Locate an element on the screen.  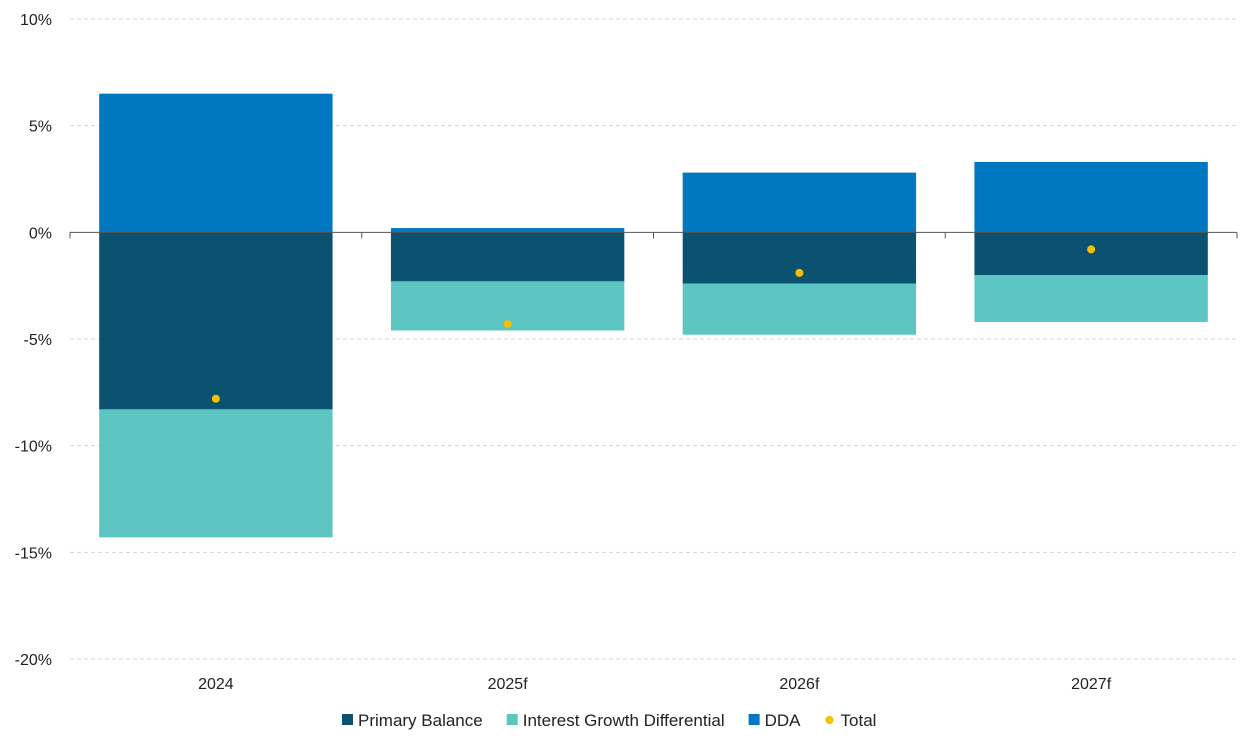
x-axis-tick-labels: 2024 2025f 2026f 2027f is located at coordinates (655, 684).